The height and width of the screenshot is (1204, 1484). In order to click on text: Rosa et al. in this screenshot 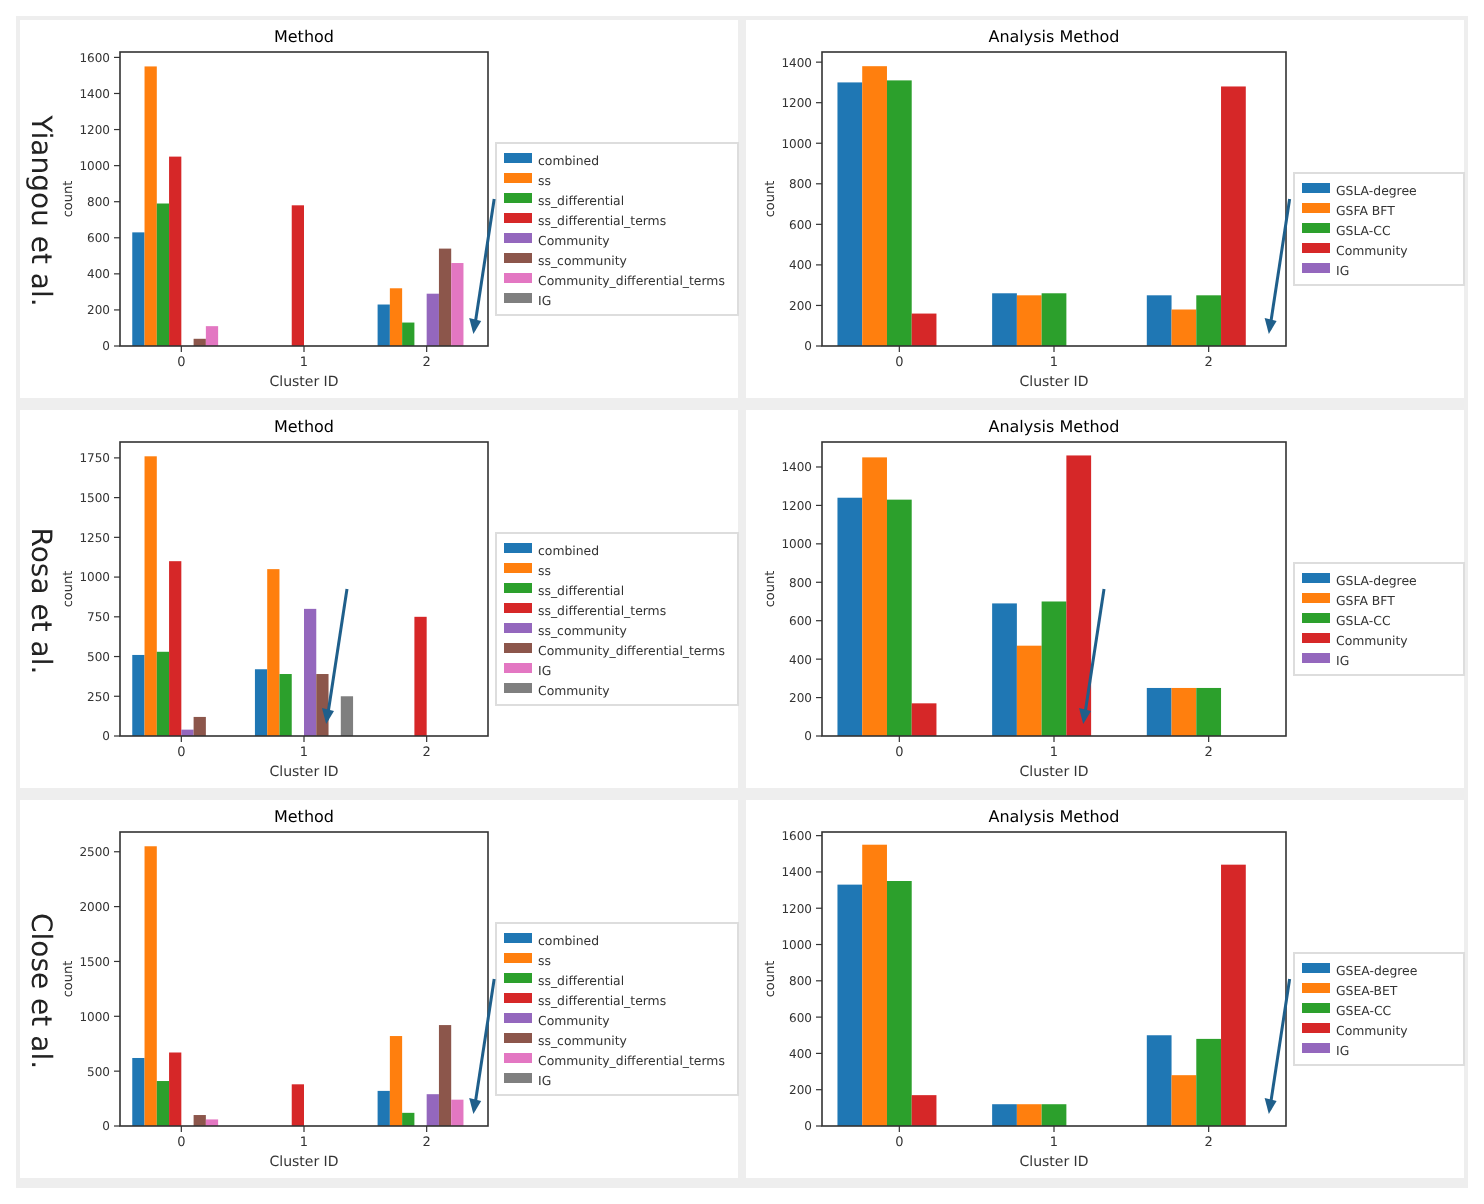, I will do `click(40, 601)`.